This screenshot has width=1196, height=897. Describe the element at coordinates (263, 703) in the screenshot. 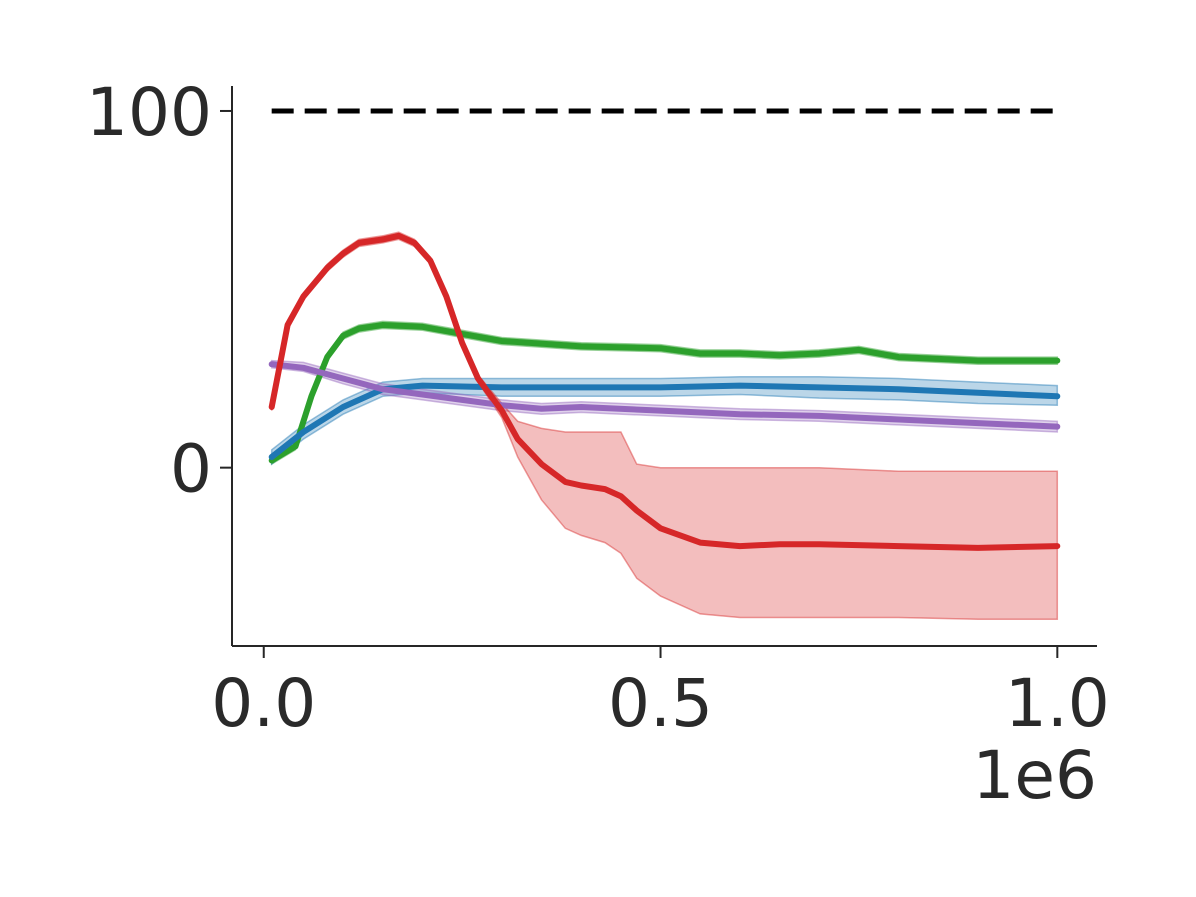

I see `x-tick-label: 0.0` at that location.